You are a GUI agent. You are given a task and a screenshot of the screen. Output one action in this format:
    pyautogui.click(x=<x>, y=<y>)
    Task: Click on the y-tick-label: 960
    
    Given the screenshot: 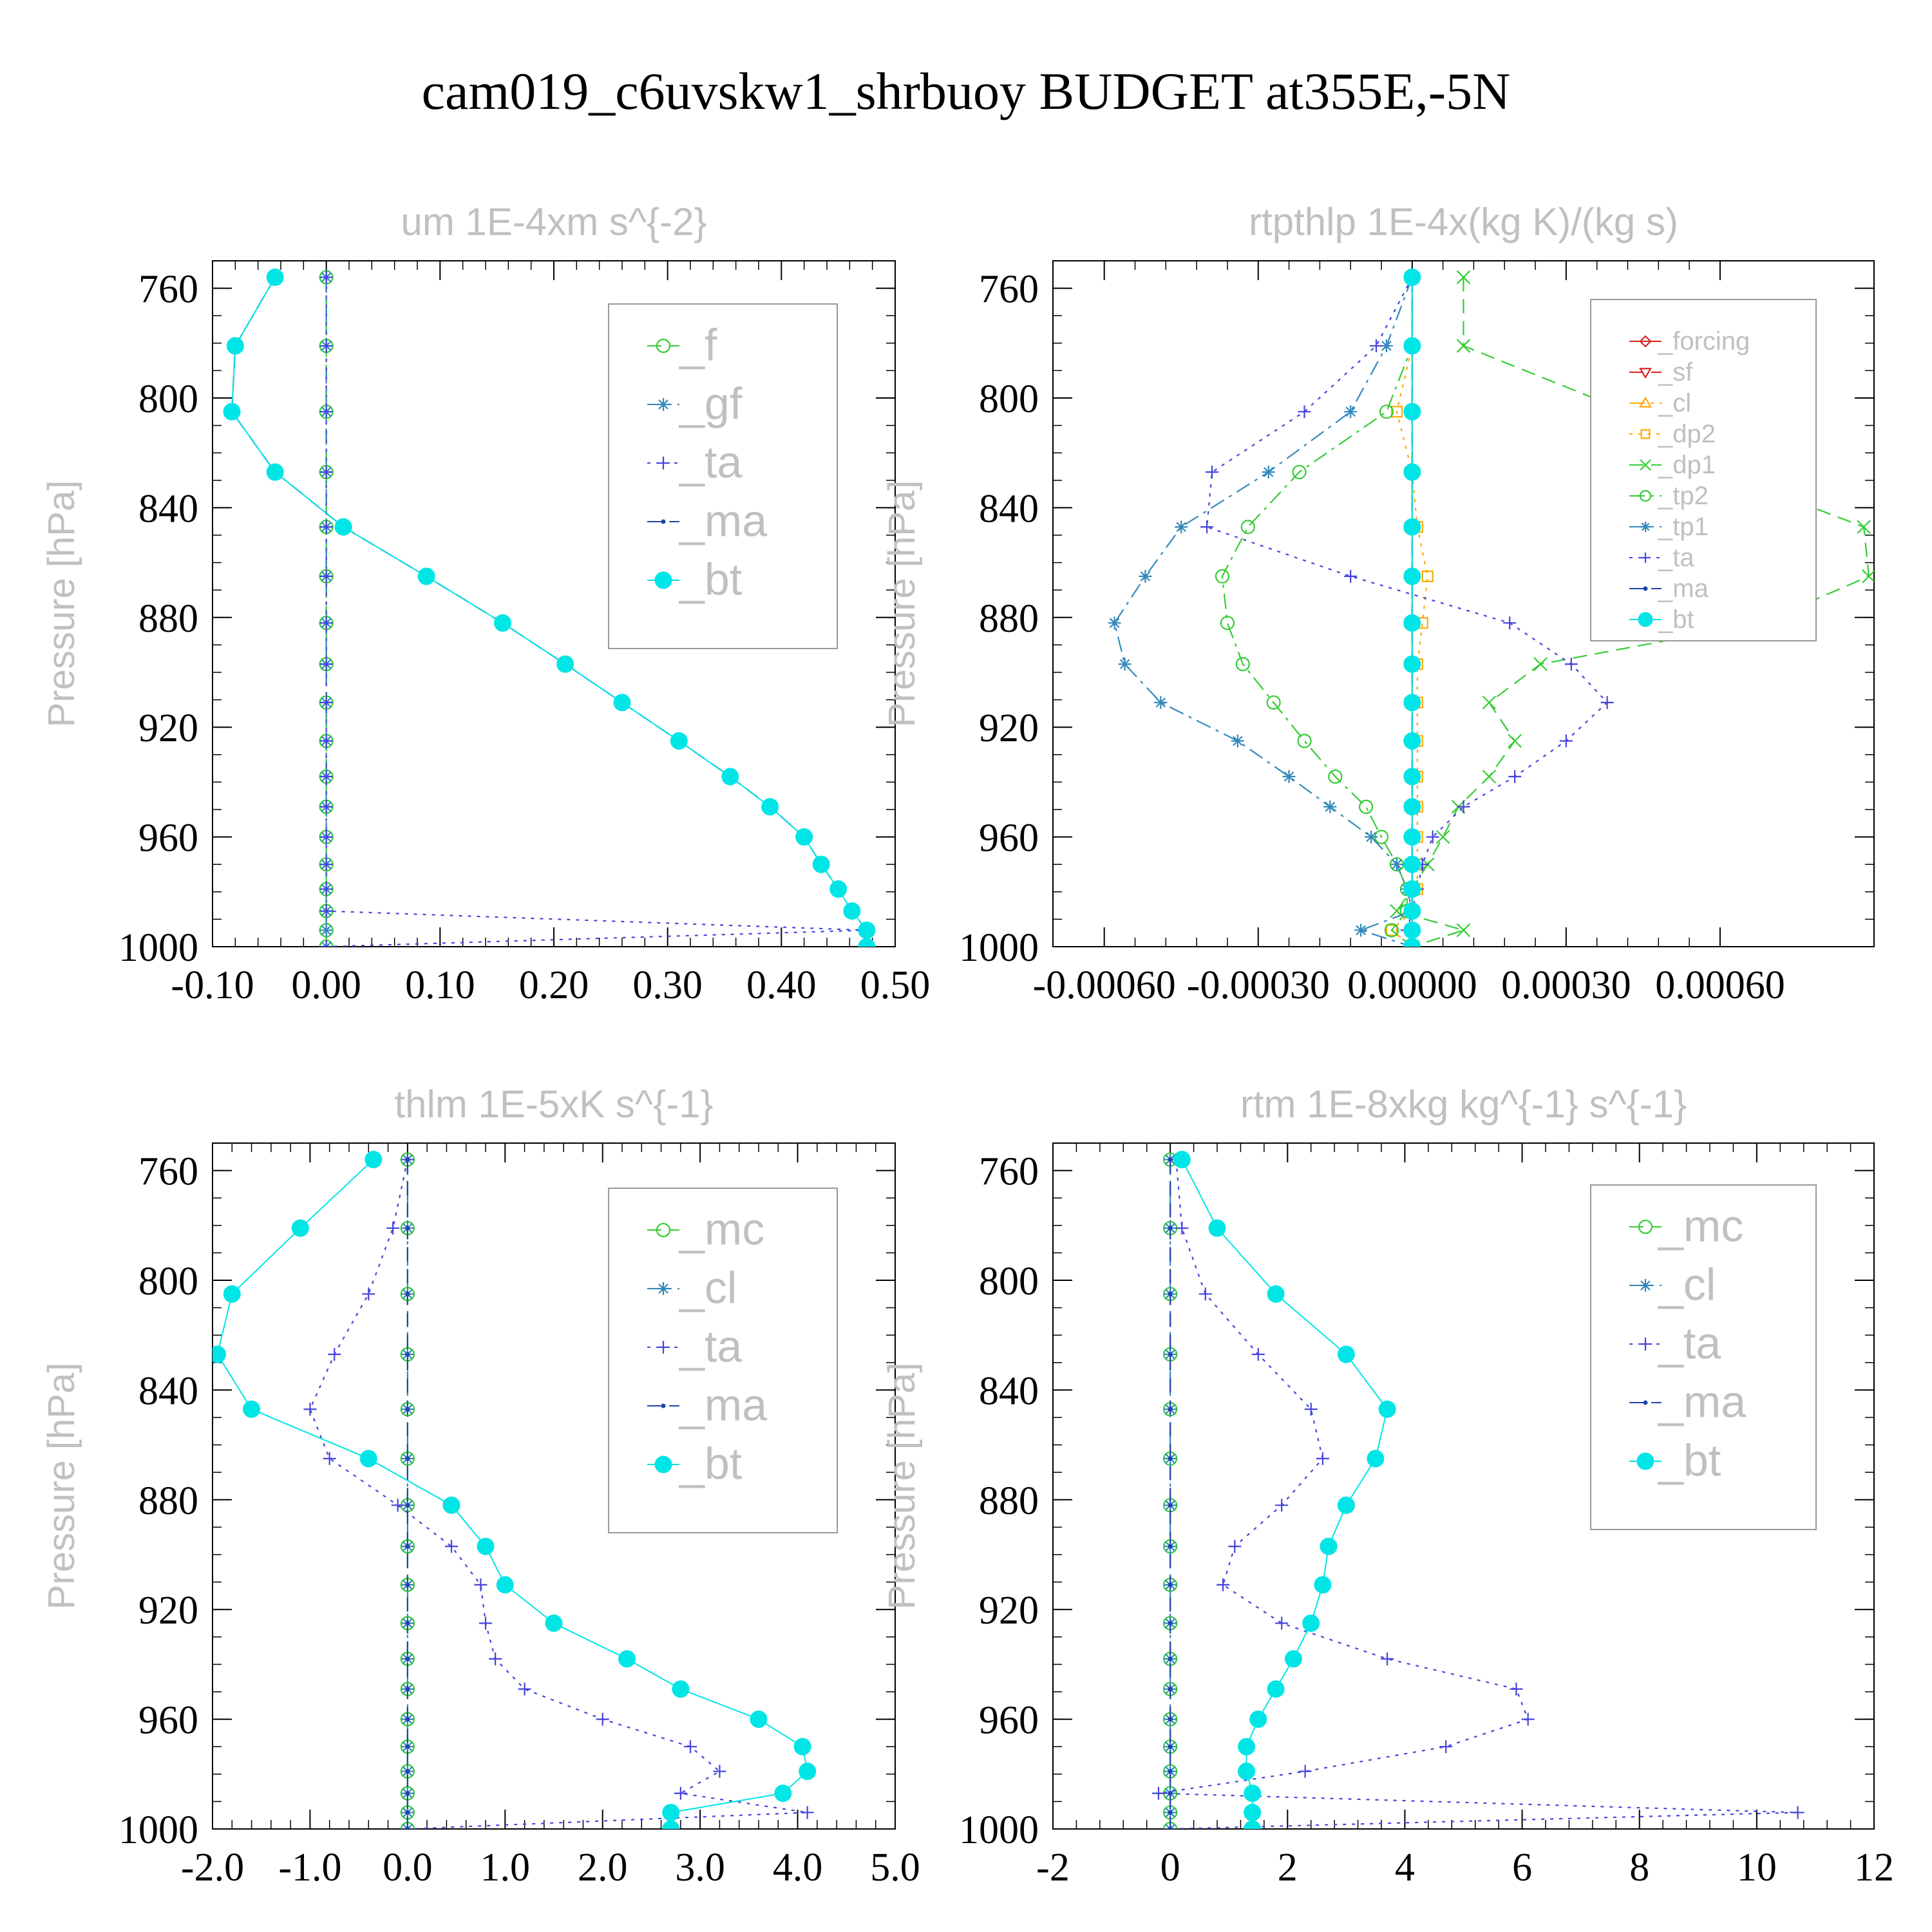 What is the action you would take?
    pyautogui.click(x=168, y=839)
    